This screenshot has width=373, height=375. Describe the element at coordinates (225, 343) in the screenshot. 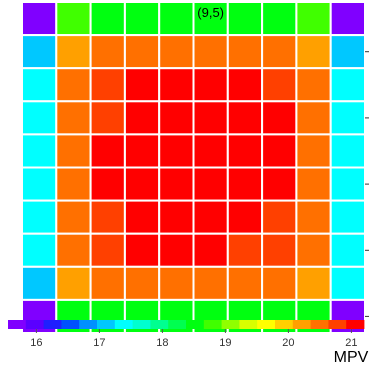

I see `colorbar-tick-label: 19` at that location.